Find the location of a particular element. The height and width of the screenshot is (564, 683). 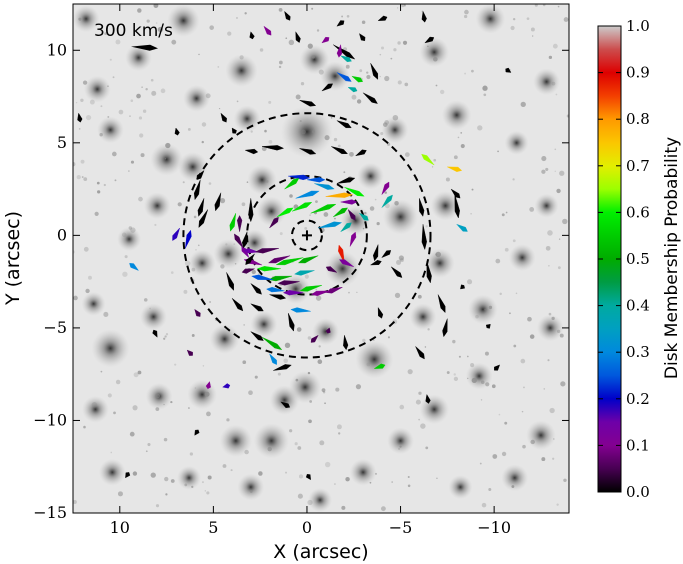

colorbar-tick-label: 0.2 is located at coordinates (638, 399).